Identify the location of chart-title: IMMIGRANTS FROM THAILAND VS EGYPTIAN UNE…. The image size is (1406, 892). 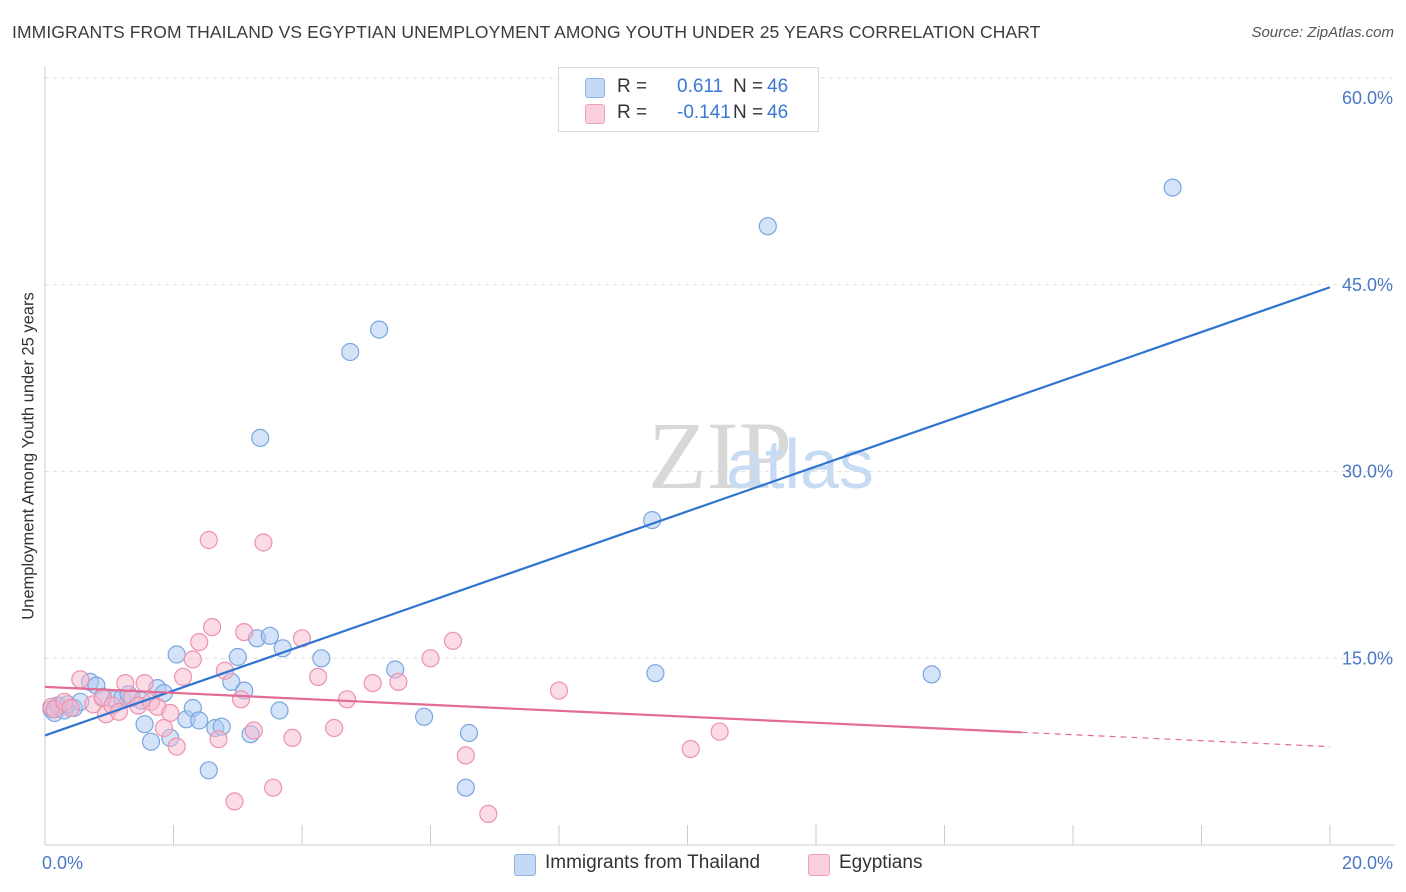
(526, 32).